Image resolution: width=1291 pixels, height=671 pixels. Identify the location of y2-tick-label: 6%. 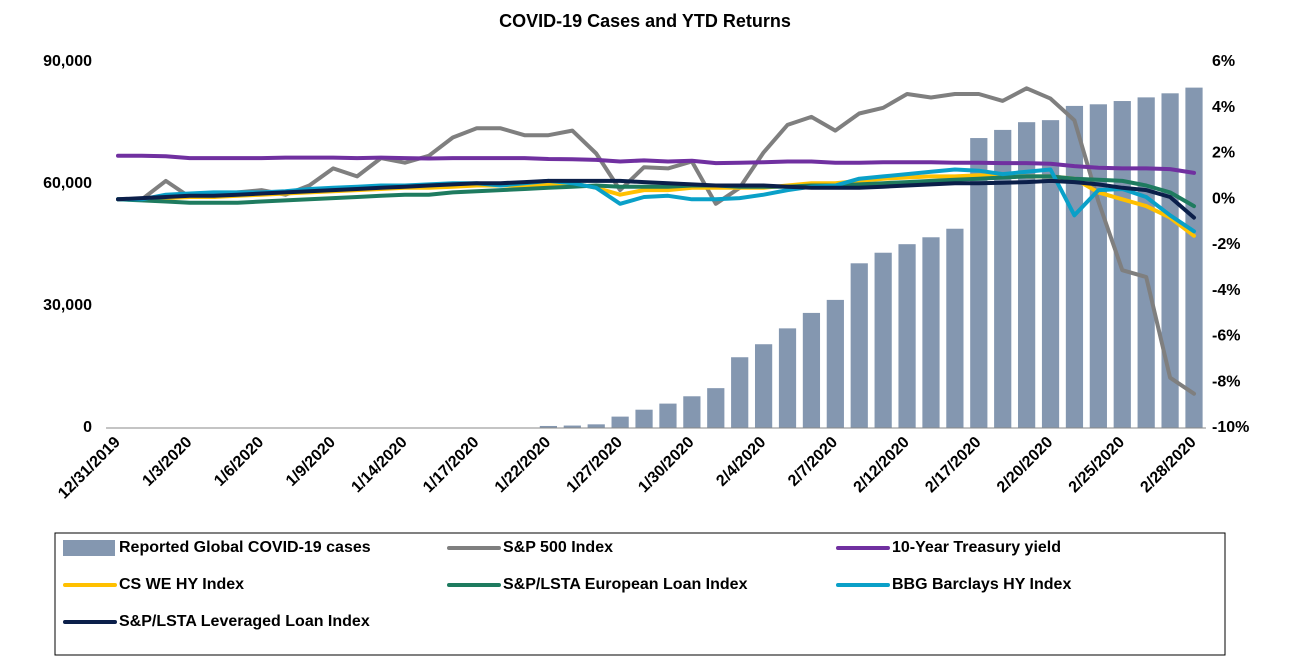
(1223, 61).